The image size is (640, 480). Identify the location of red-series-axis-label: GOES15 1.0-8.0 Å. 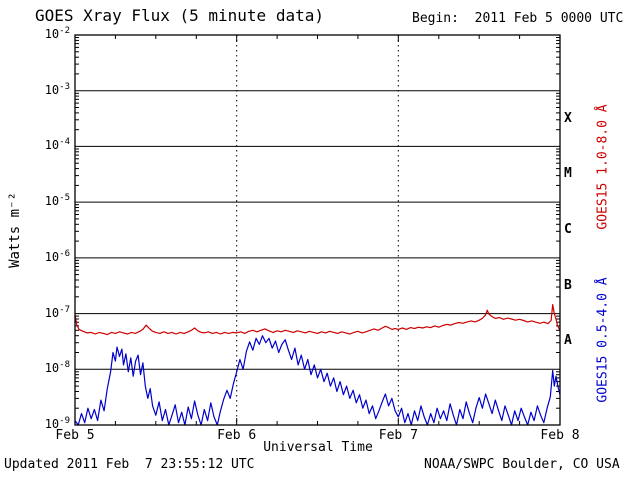
(603, 167).